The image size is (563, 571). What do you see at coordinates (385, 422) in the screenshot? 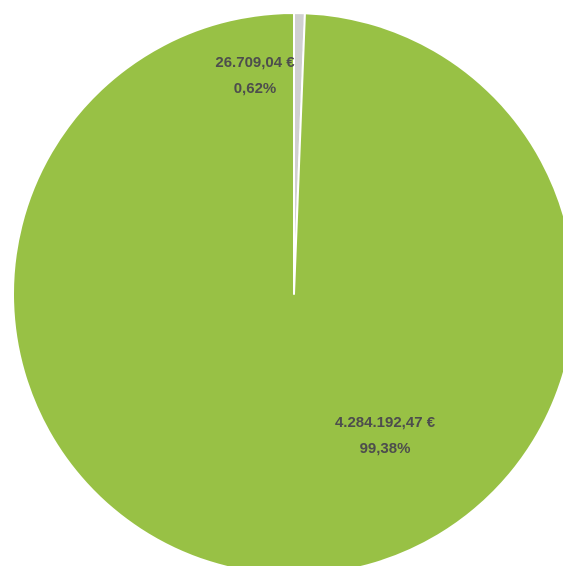
I see `slice-2-value-label: 4.284.192,47 €` at bounding box center [385, 422].